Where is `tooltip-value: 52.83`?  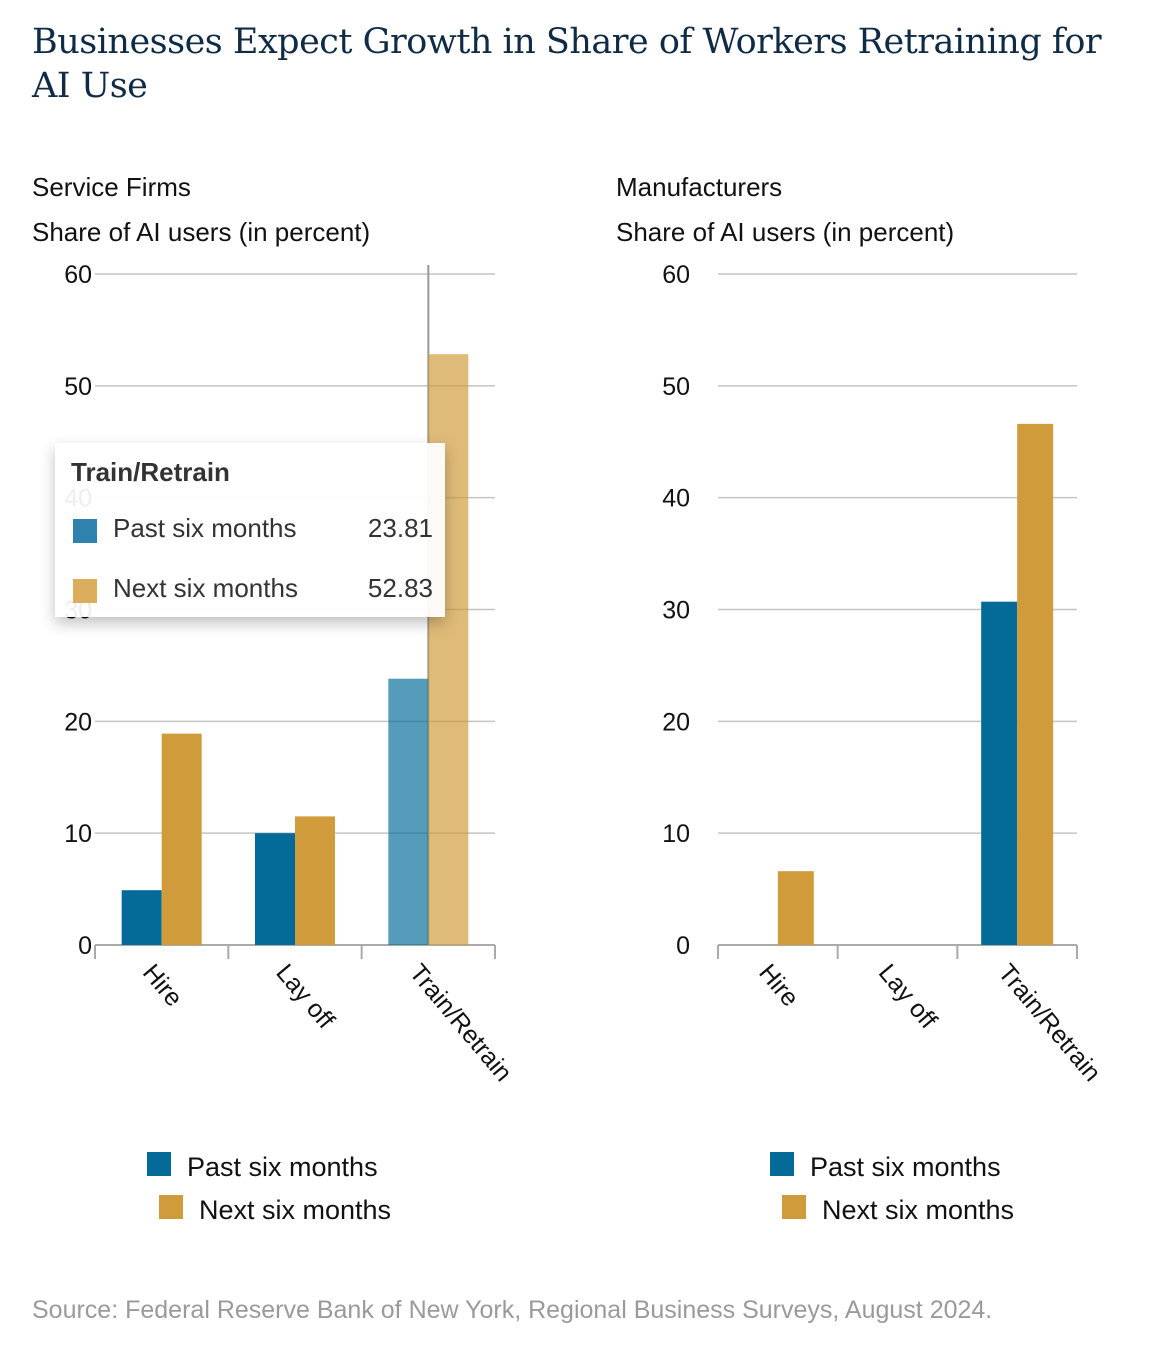
tooltip-value: 52.83 is located at coordinates (400, 588).